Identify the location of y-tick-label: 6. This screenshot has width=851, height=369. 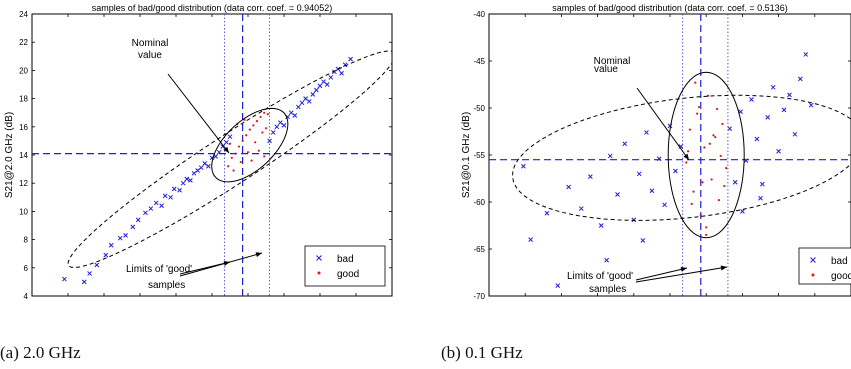
(26, 268).